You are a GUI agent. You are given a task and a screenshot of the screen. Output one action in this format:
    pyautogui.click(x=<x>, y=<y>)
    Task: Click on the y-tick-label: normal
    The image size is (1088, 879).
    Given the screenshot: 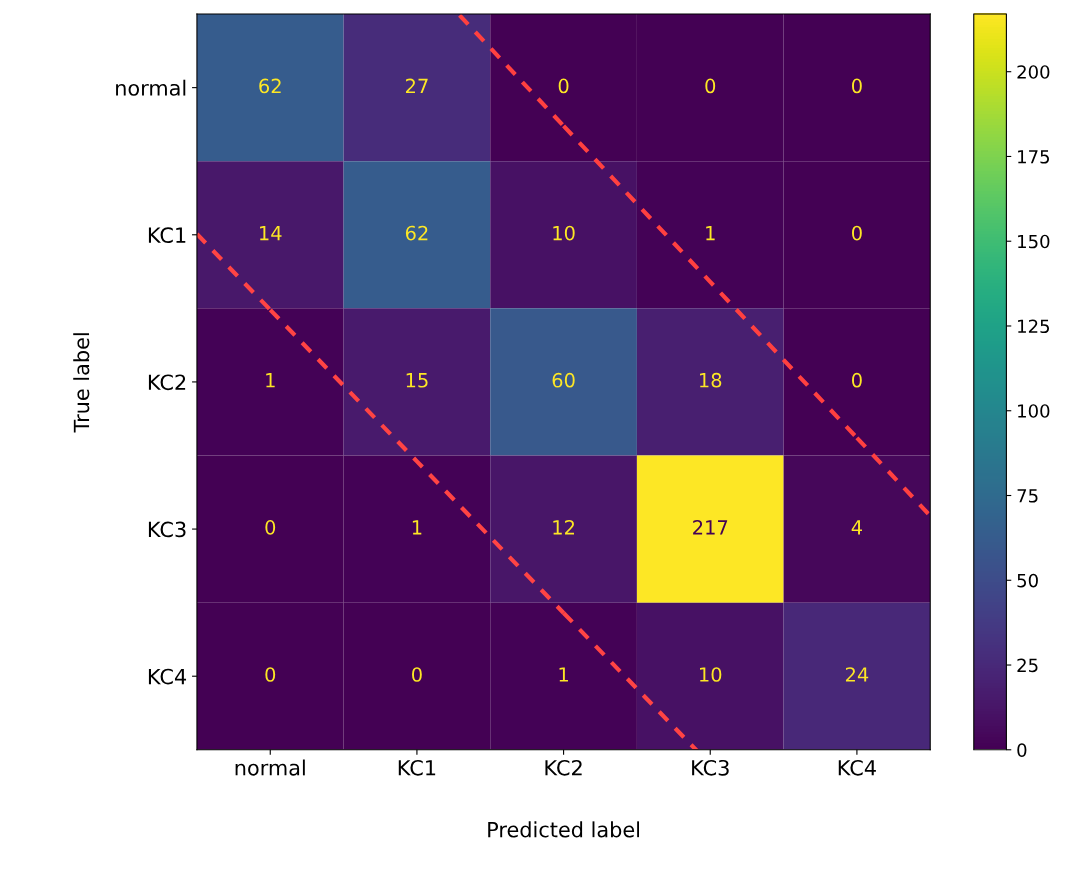 What is the action you would take?
    pyautogui.click(x=151, y=87)
    